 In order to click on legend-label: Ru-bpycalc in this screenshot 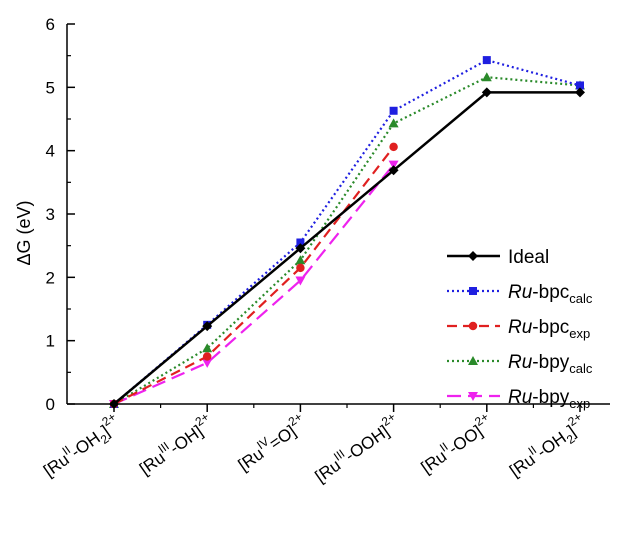, I will do `click(550, 364)`.